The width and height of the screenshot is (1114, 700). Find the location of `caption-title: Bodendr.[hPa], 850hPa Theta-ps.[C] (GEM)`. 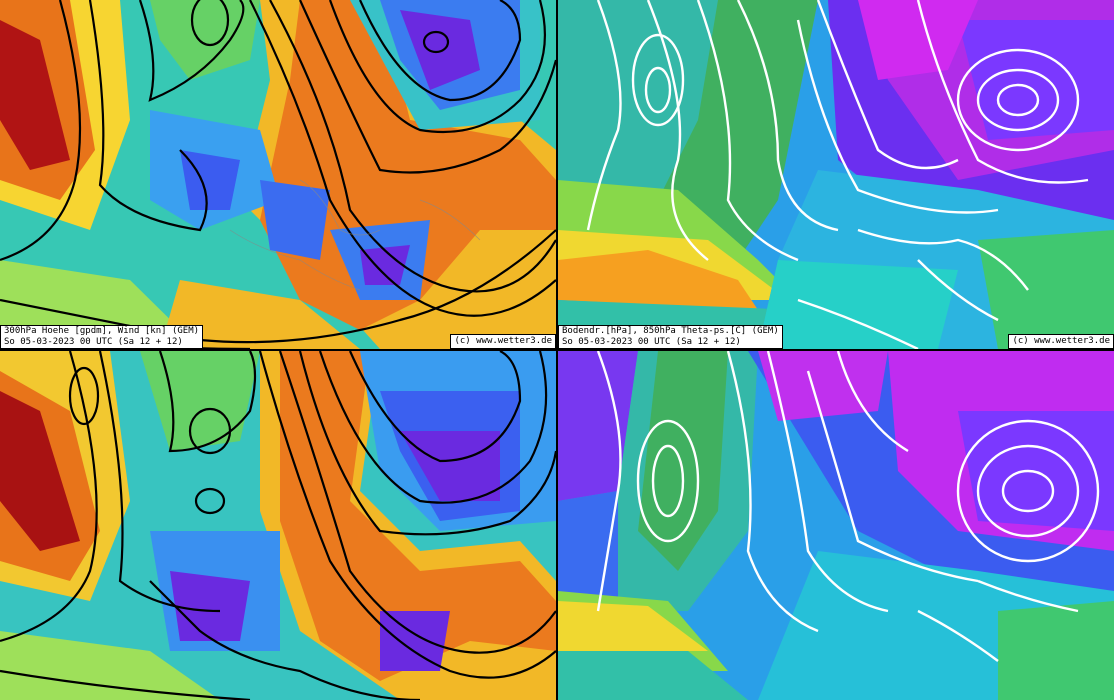

caption-title: Bodendr.[hPa], 850hPa Theta-ps.[C] (GEM) is located at coordinates (670, 331).